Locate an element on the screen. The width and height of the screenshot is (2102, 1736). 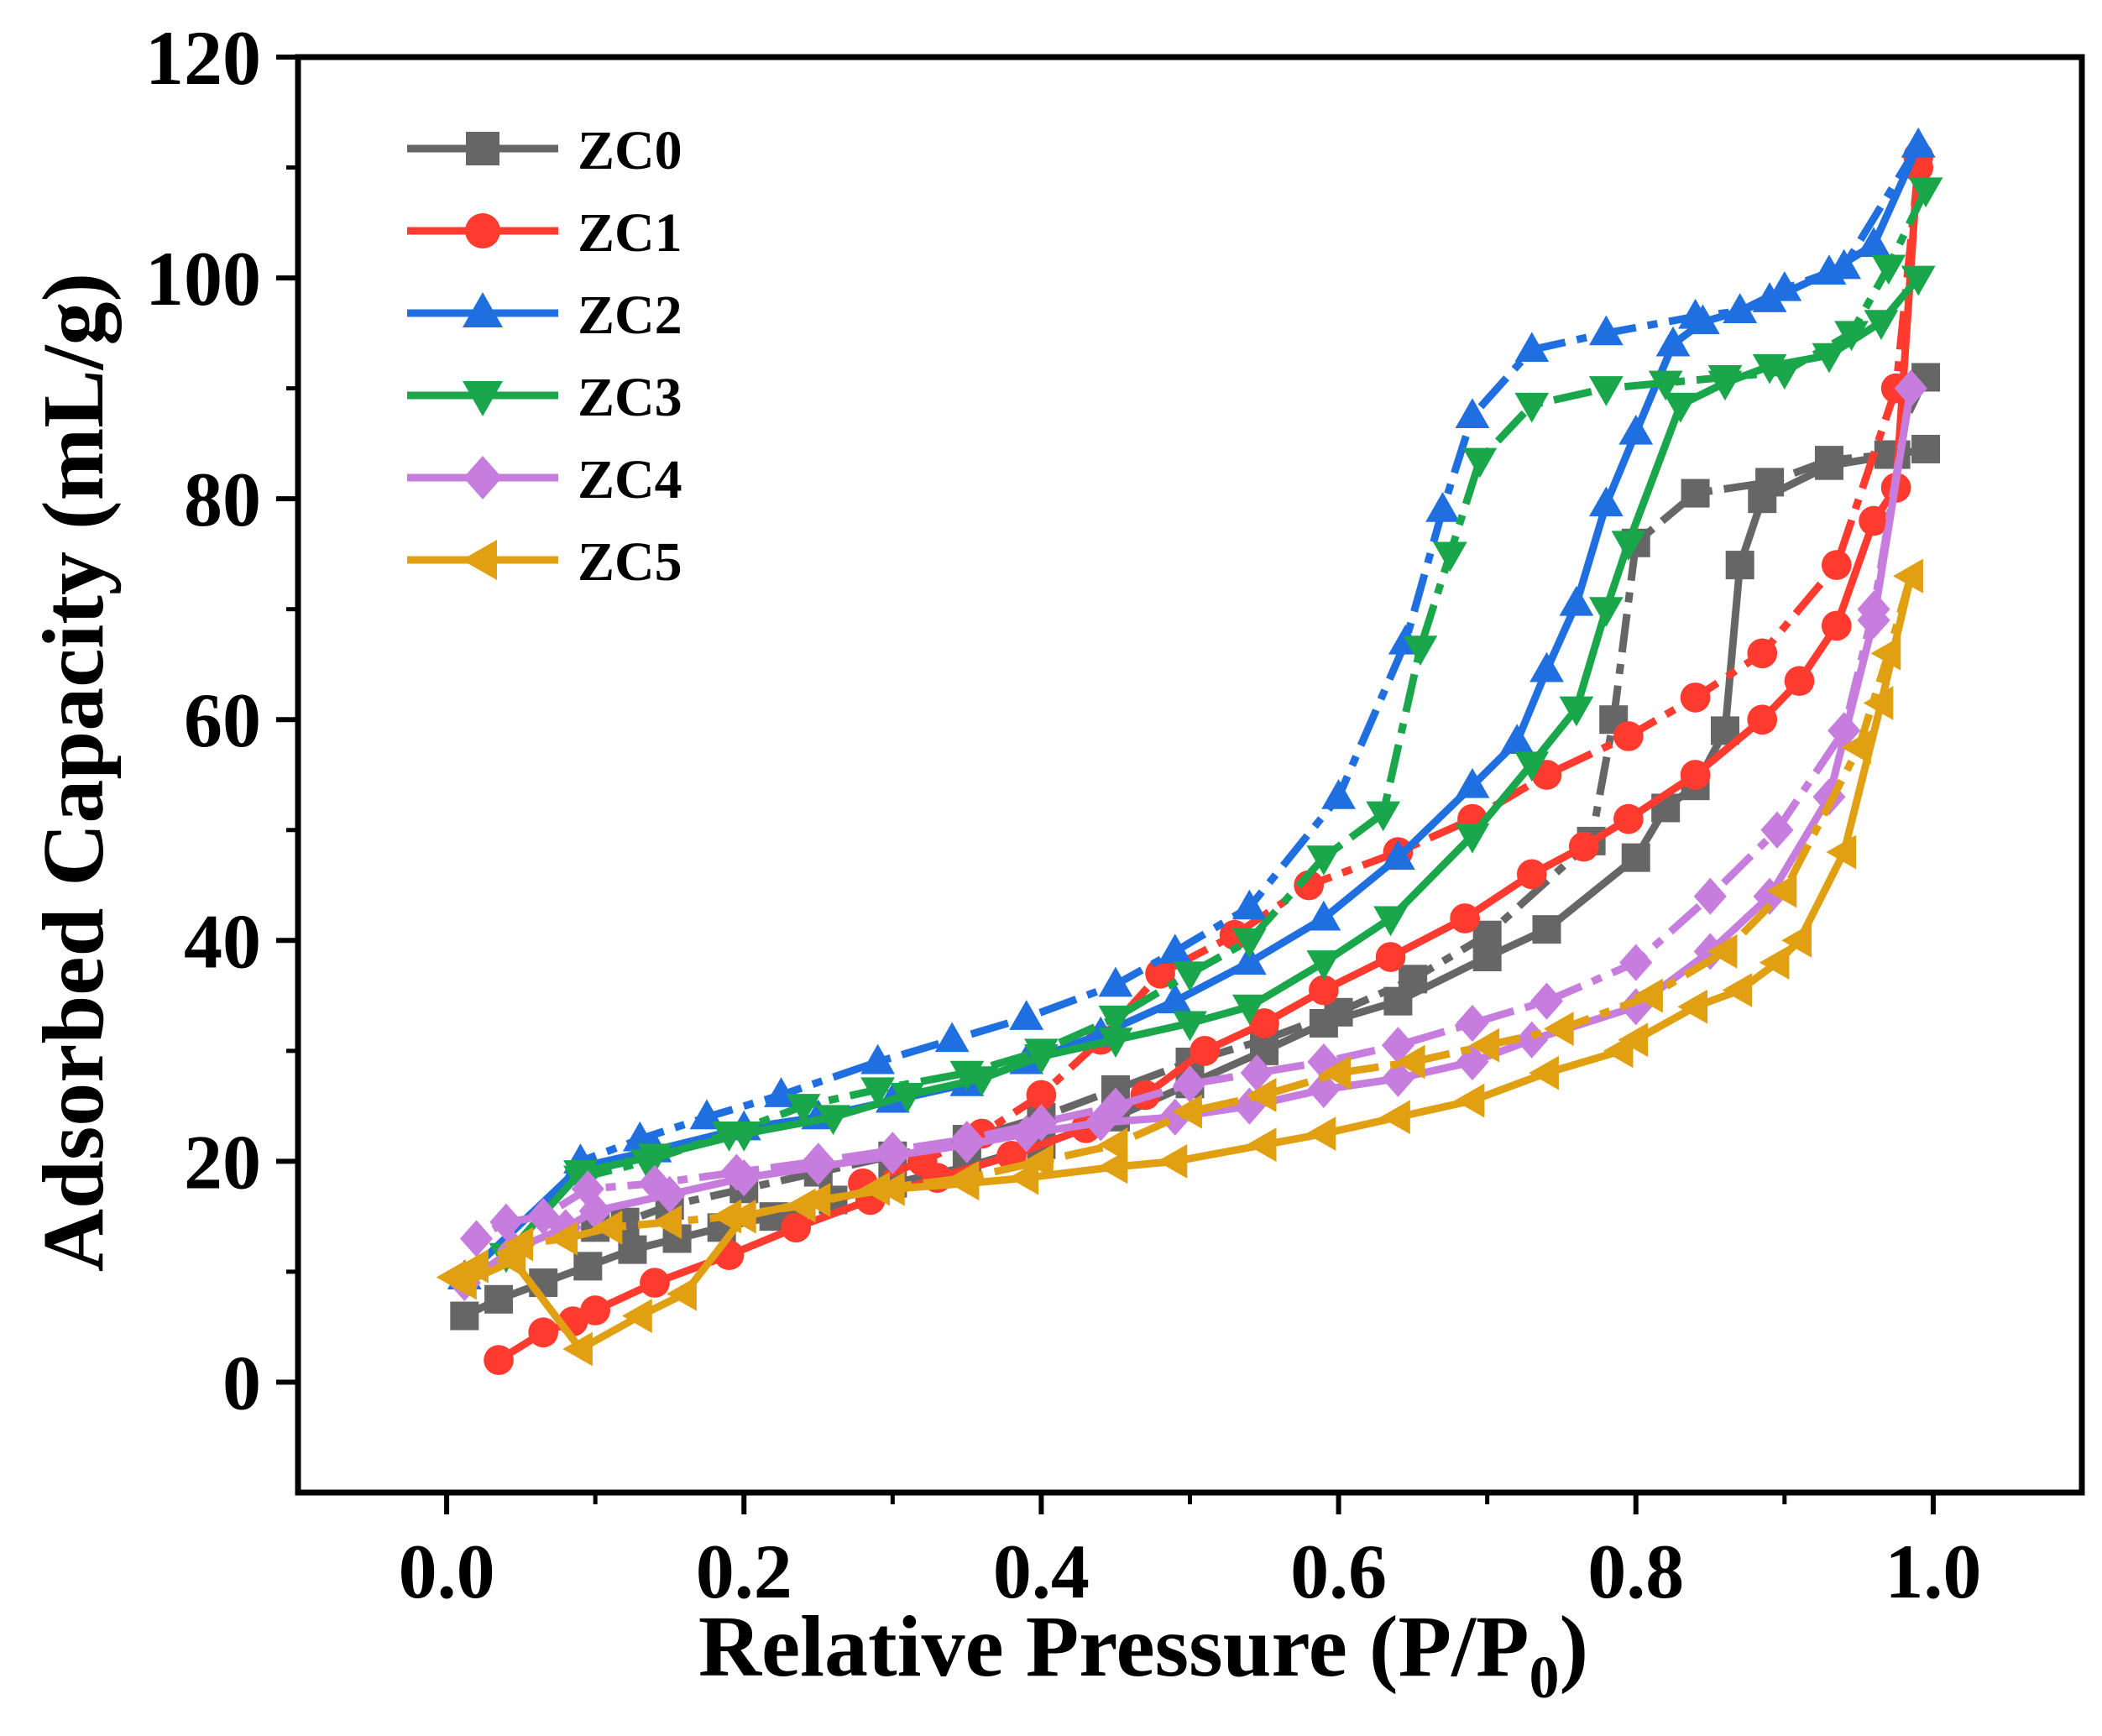
y-tick-label: 40 is located at coordinates (222, 941).